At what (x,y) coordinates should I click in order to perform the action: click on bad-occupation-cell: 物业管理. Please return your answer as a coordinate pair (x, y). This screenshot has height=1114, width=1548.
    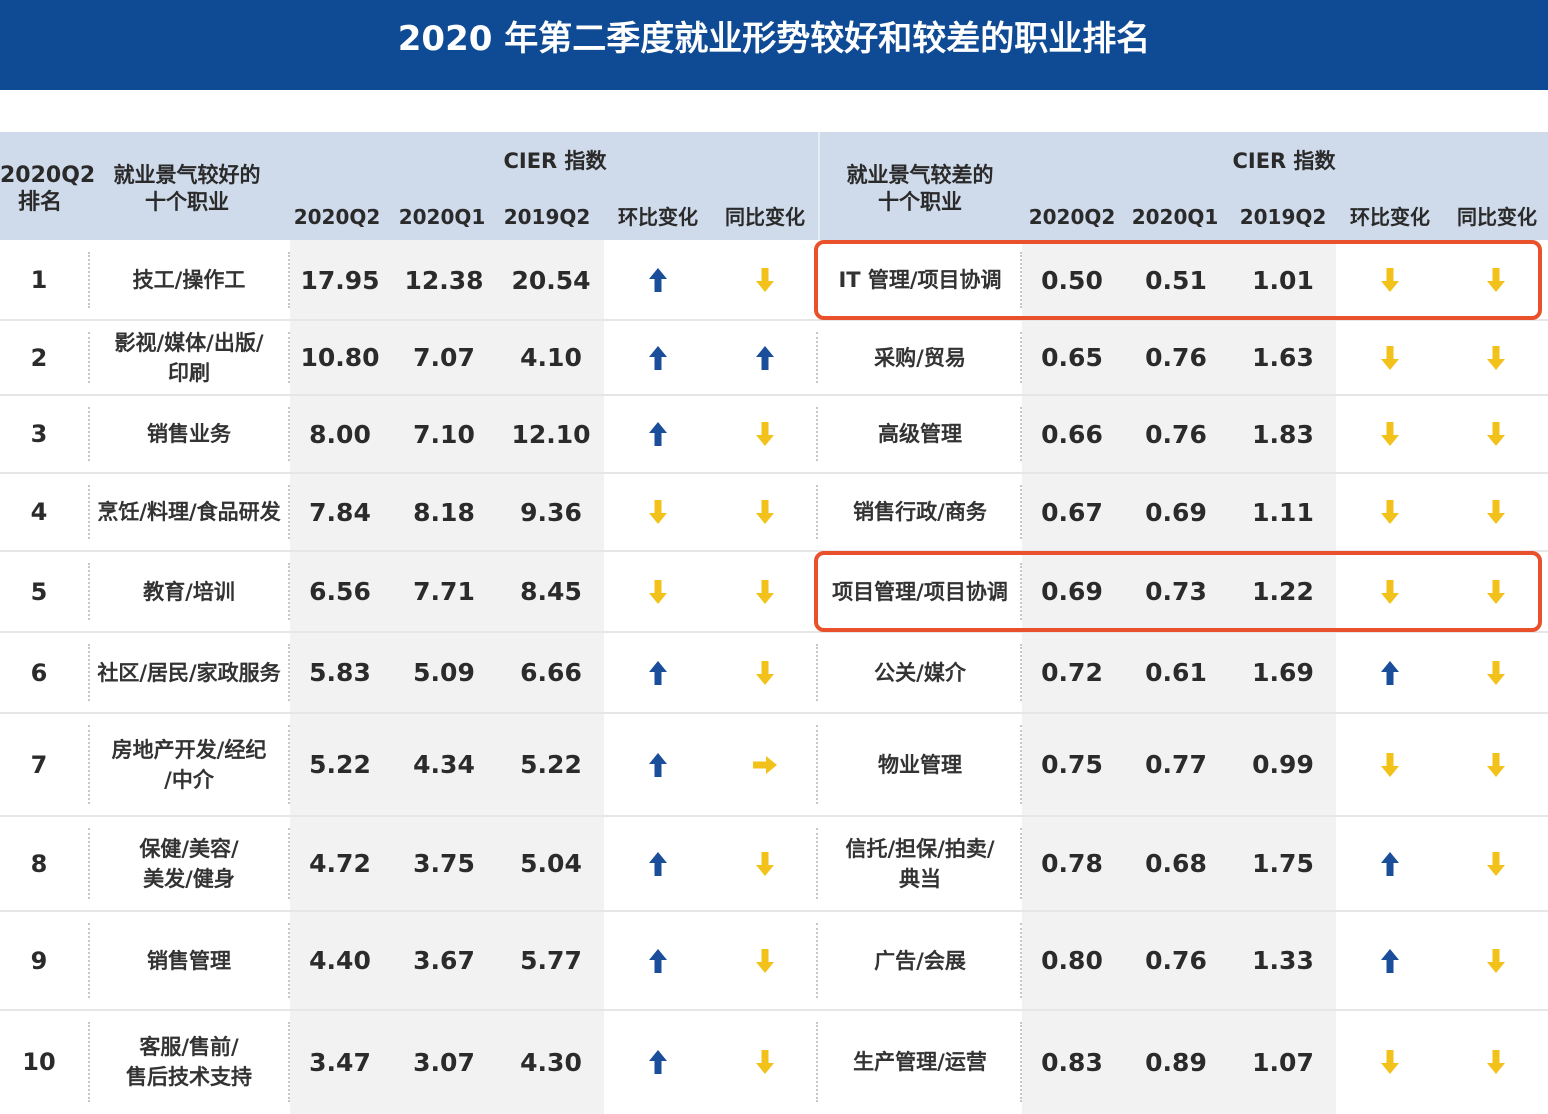
    Looking at the image, I should click on (920, 764).